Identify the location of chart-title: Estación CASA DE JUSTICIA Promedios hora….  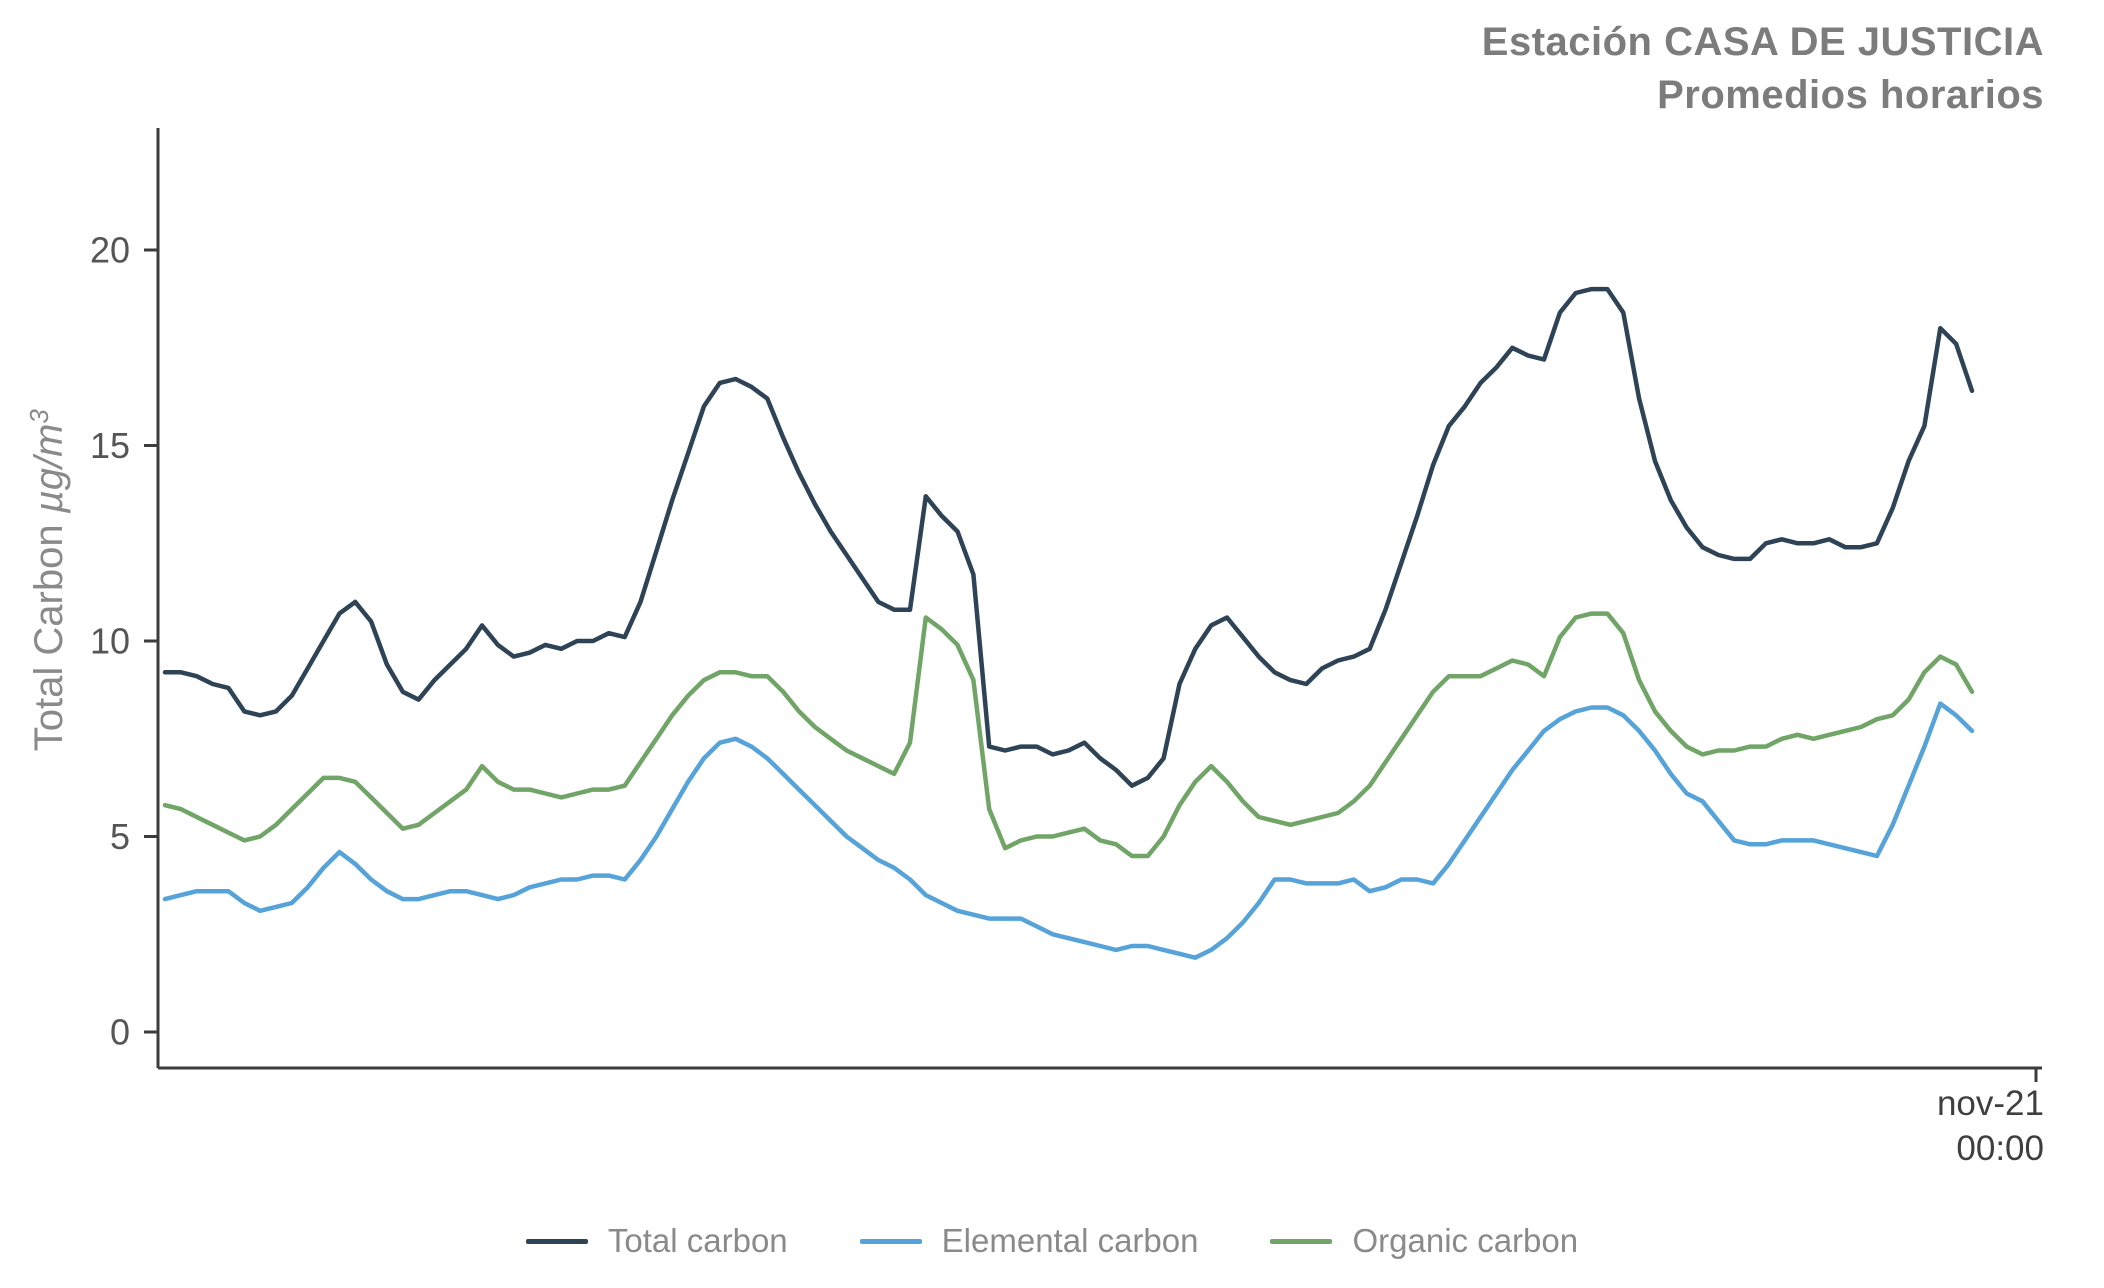
(1763, 69).